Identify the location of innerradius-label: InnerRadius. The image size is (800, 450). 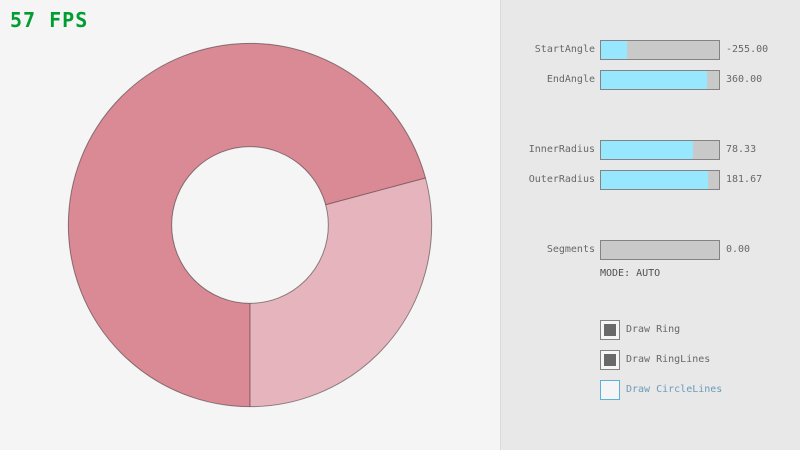
(561, 149).